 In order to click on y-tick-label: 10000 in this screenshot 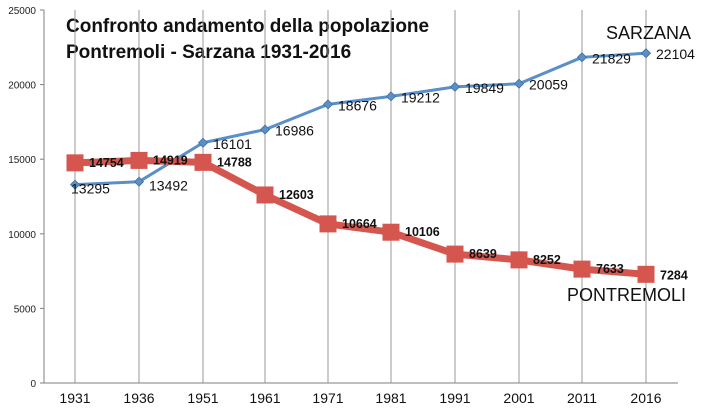, I will do `click(22, 235)`.